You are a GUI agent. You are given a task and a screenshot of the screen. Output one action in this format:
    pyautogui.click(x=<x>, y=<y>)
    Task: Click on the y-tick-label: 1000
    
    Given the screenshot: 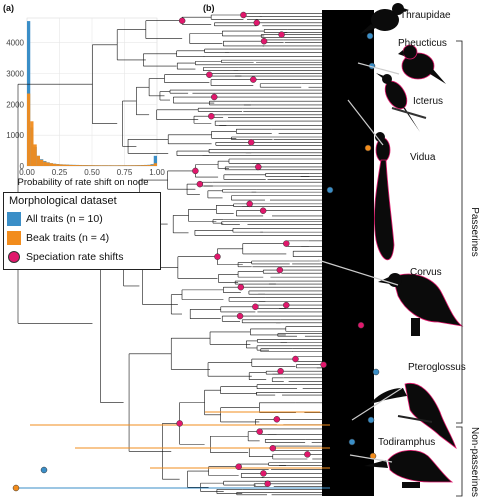 What is the action you would take?
    pyautogui.click(x=15, y=135)
    